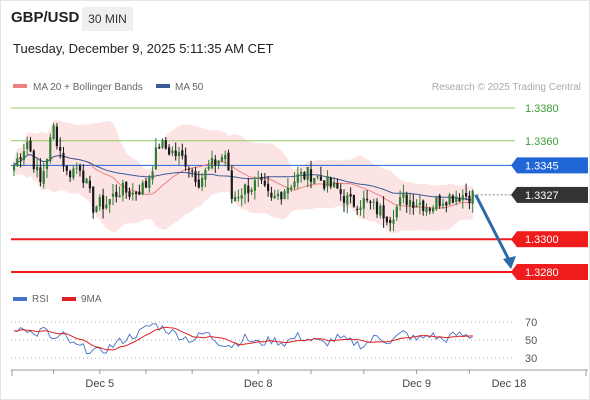  What do you see at coordinates (542, 142) in the screenshot?
I see `level-label-1-3360: 1.3360` at bounding box center [542, 142].